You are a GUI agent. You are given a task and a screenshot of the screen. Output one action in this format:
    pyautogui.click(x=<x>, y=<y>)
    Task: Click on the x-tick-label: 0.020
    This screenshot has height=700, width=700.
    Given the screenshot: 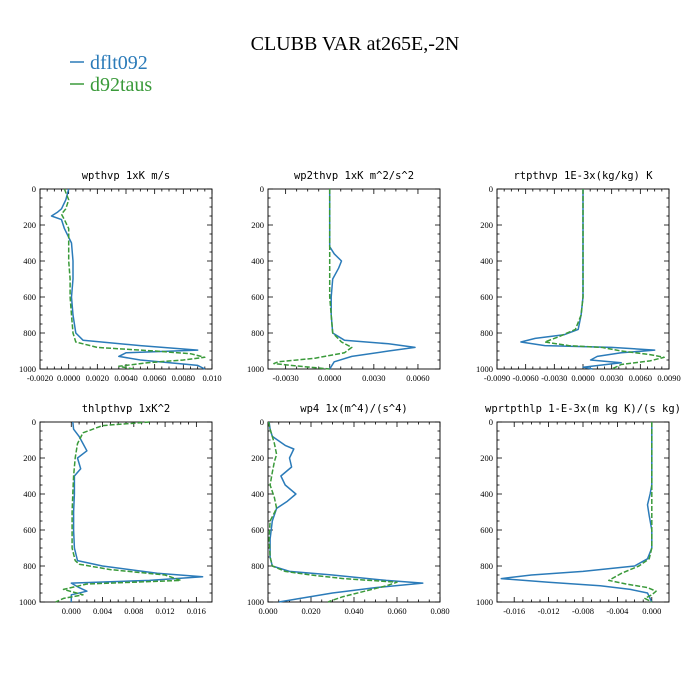 What is the action you would take?
    pyautogui.click(x=310, y=611)
    